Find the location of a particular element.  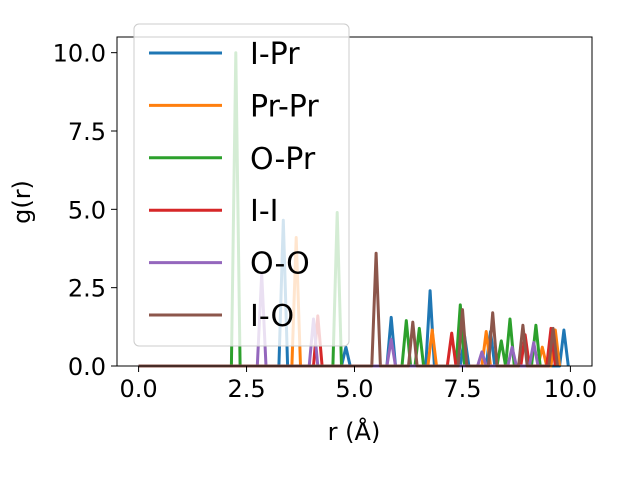

x-axis-ticks: 0.0 2.5 5.0 7.5 10.0 is located at coordinates (358, 384).